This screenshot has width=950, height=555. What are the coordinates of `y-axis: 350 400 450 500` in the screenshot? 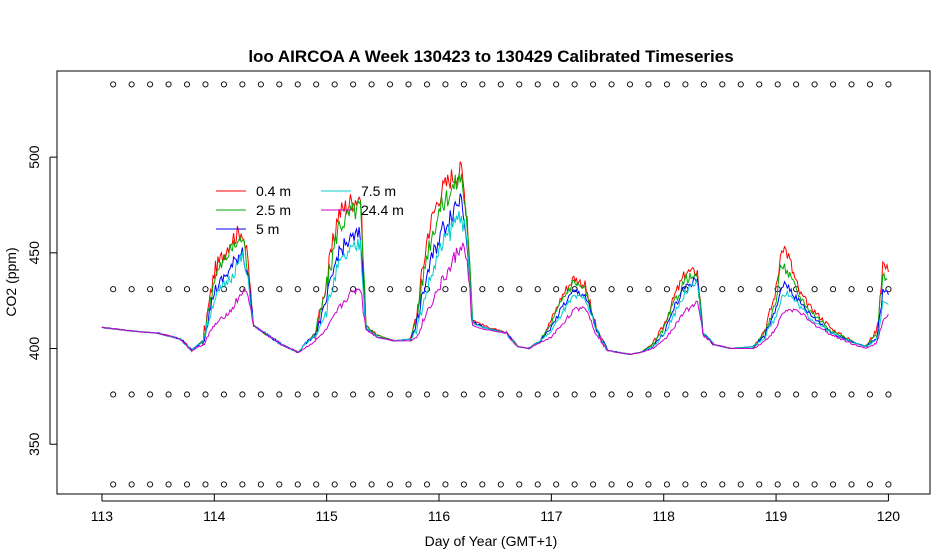 It's located at (41, 300).